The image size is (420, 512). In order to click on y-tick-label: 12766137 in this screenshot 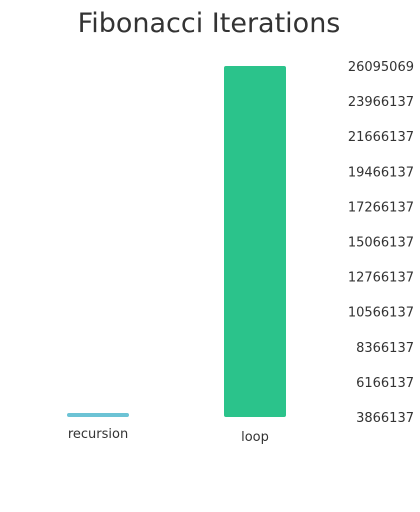, I will do `click(381, 278)`.